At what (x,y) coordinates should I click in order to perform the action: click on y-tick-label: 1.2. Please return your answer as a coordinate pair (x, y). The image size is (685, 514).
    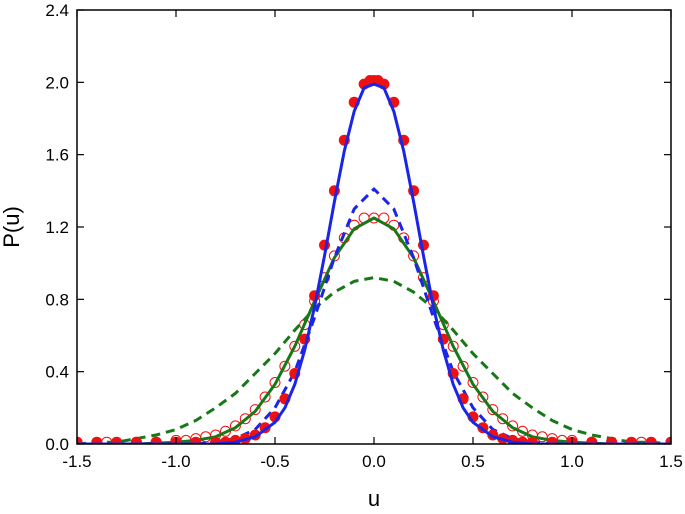
    Looking at the image, I should click on (57, 227).